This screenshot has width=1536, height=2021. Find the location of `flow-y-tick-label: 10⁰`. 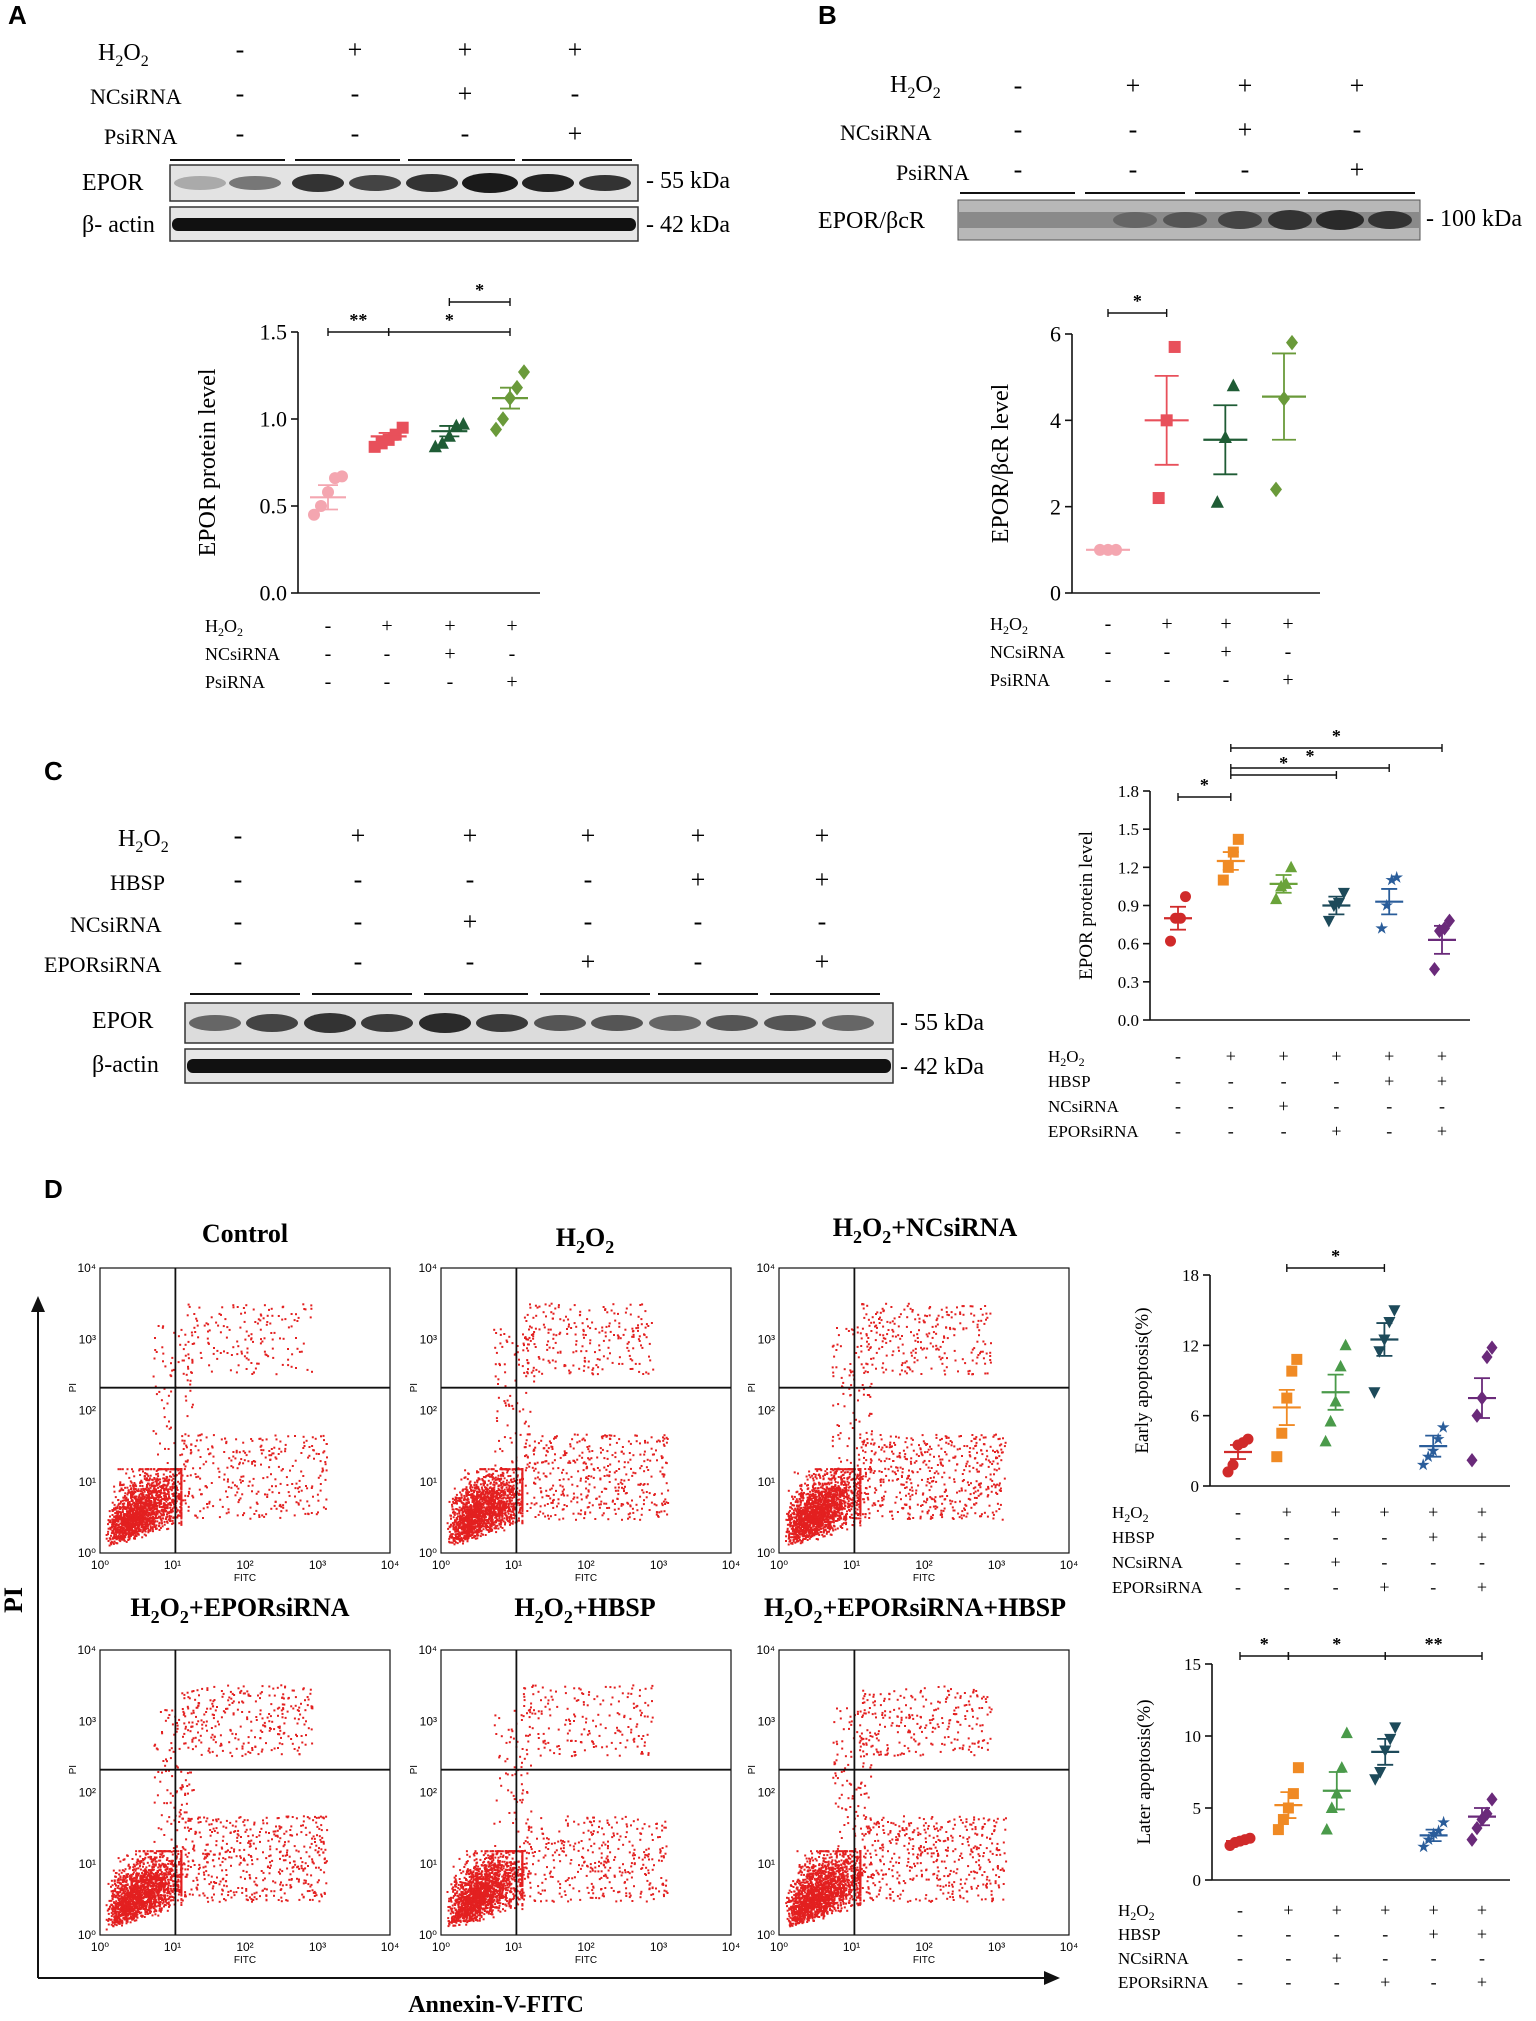

flow-y-tick-label: 10⁰ is located at coordinates (87, 1553).